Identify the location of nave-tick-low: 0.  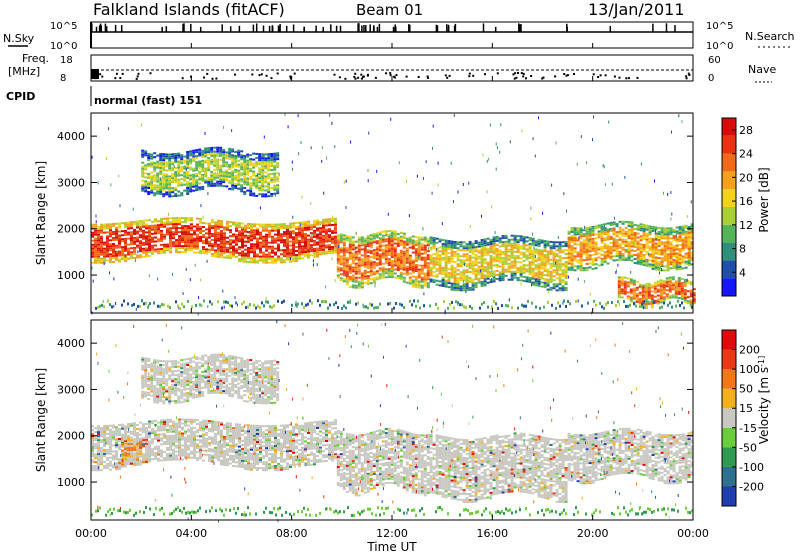
(711, 78).